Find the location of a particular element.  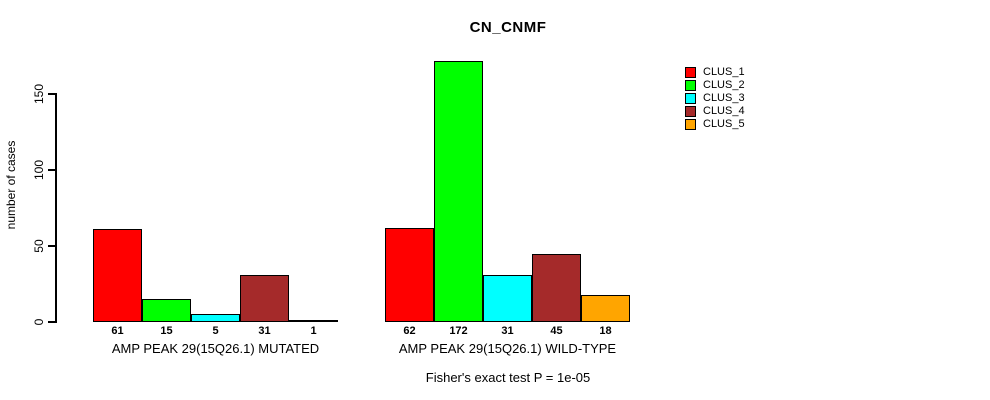

bar-value-label: 5 is located at coordinates (215, 331).